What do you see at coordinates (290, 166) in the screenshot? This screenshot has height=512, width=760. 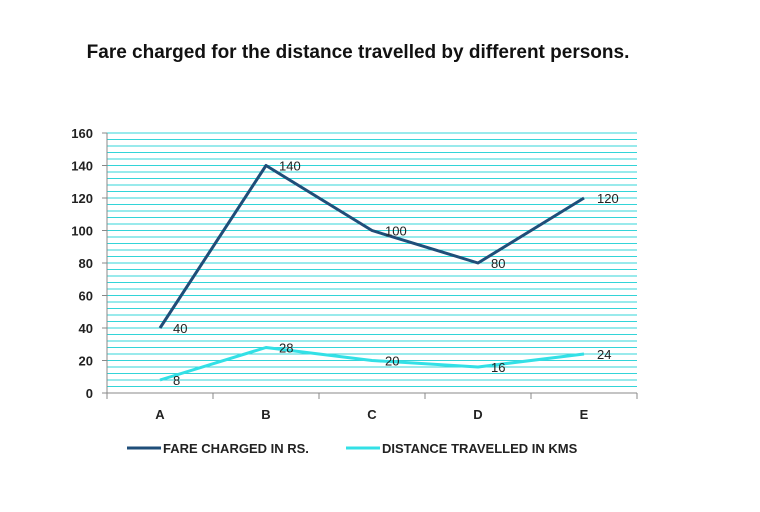 I see `data-label: 140` at bounding box center [290, 166].